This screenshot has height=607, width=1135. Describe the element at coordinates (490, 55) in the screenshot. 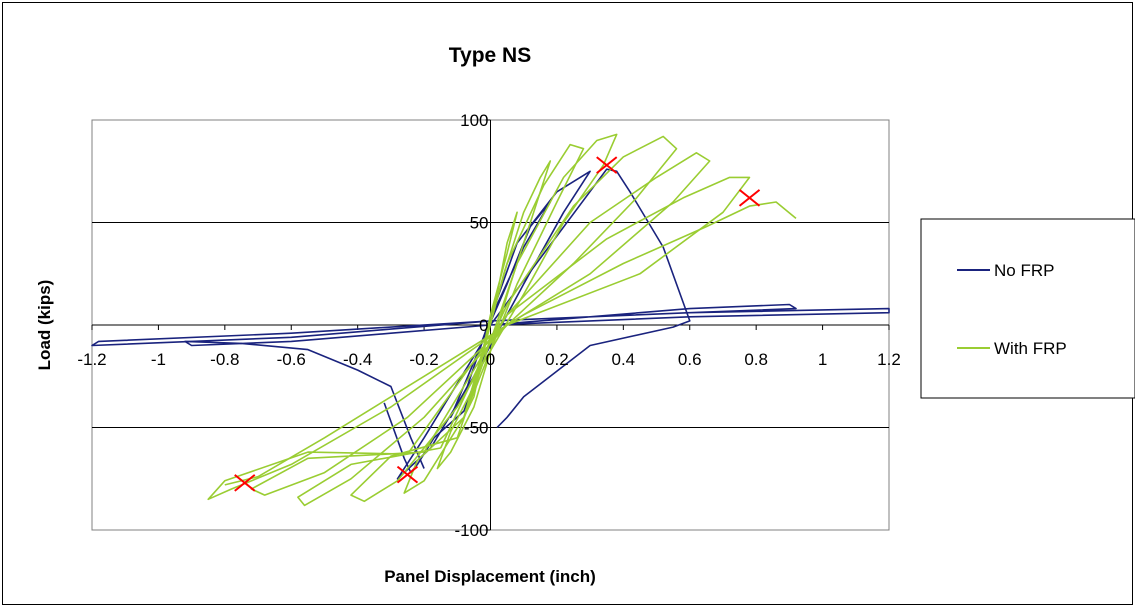

I see `chart-title: Type NS` at that location.